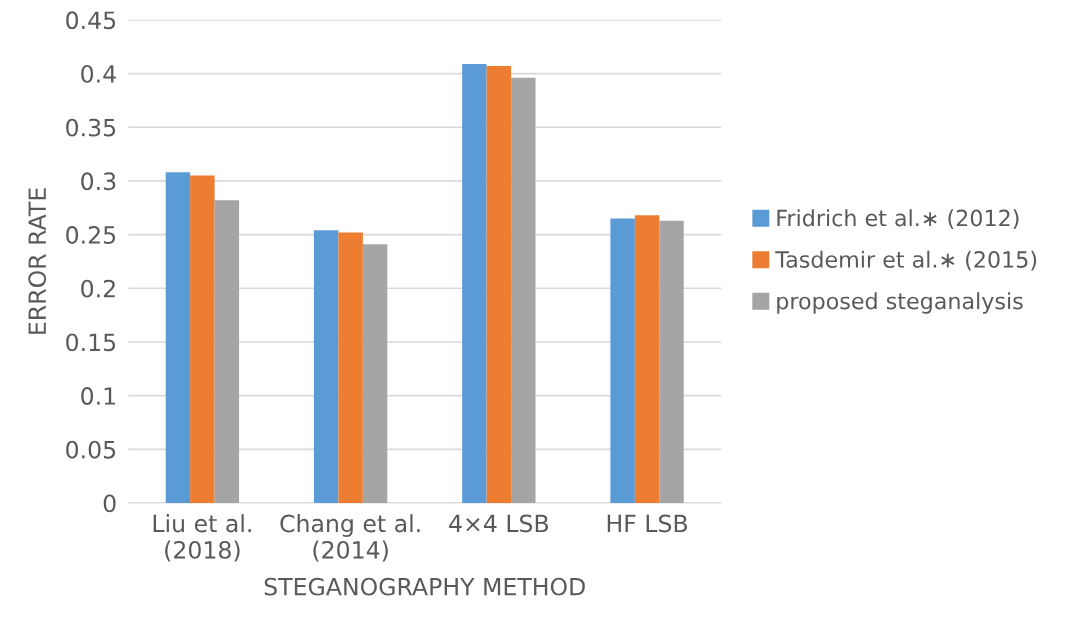 The image size is (1078, 621). I want to click on legend-label: Fridrich et al.∗ (2012), so click(898, 219).